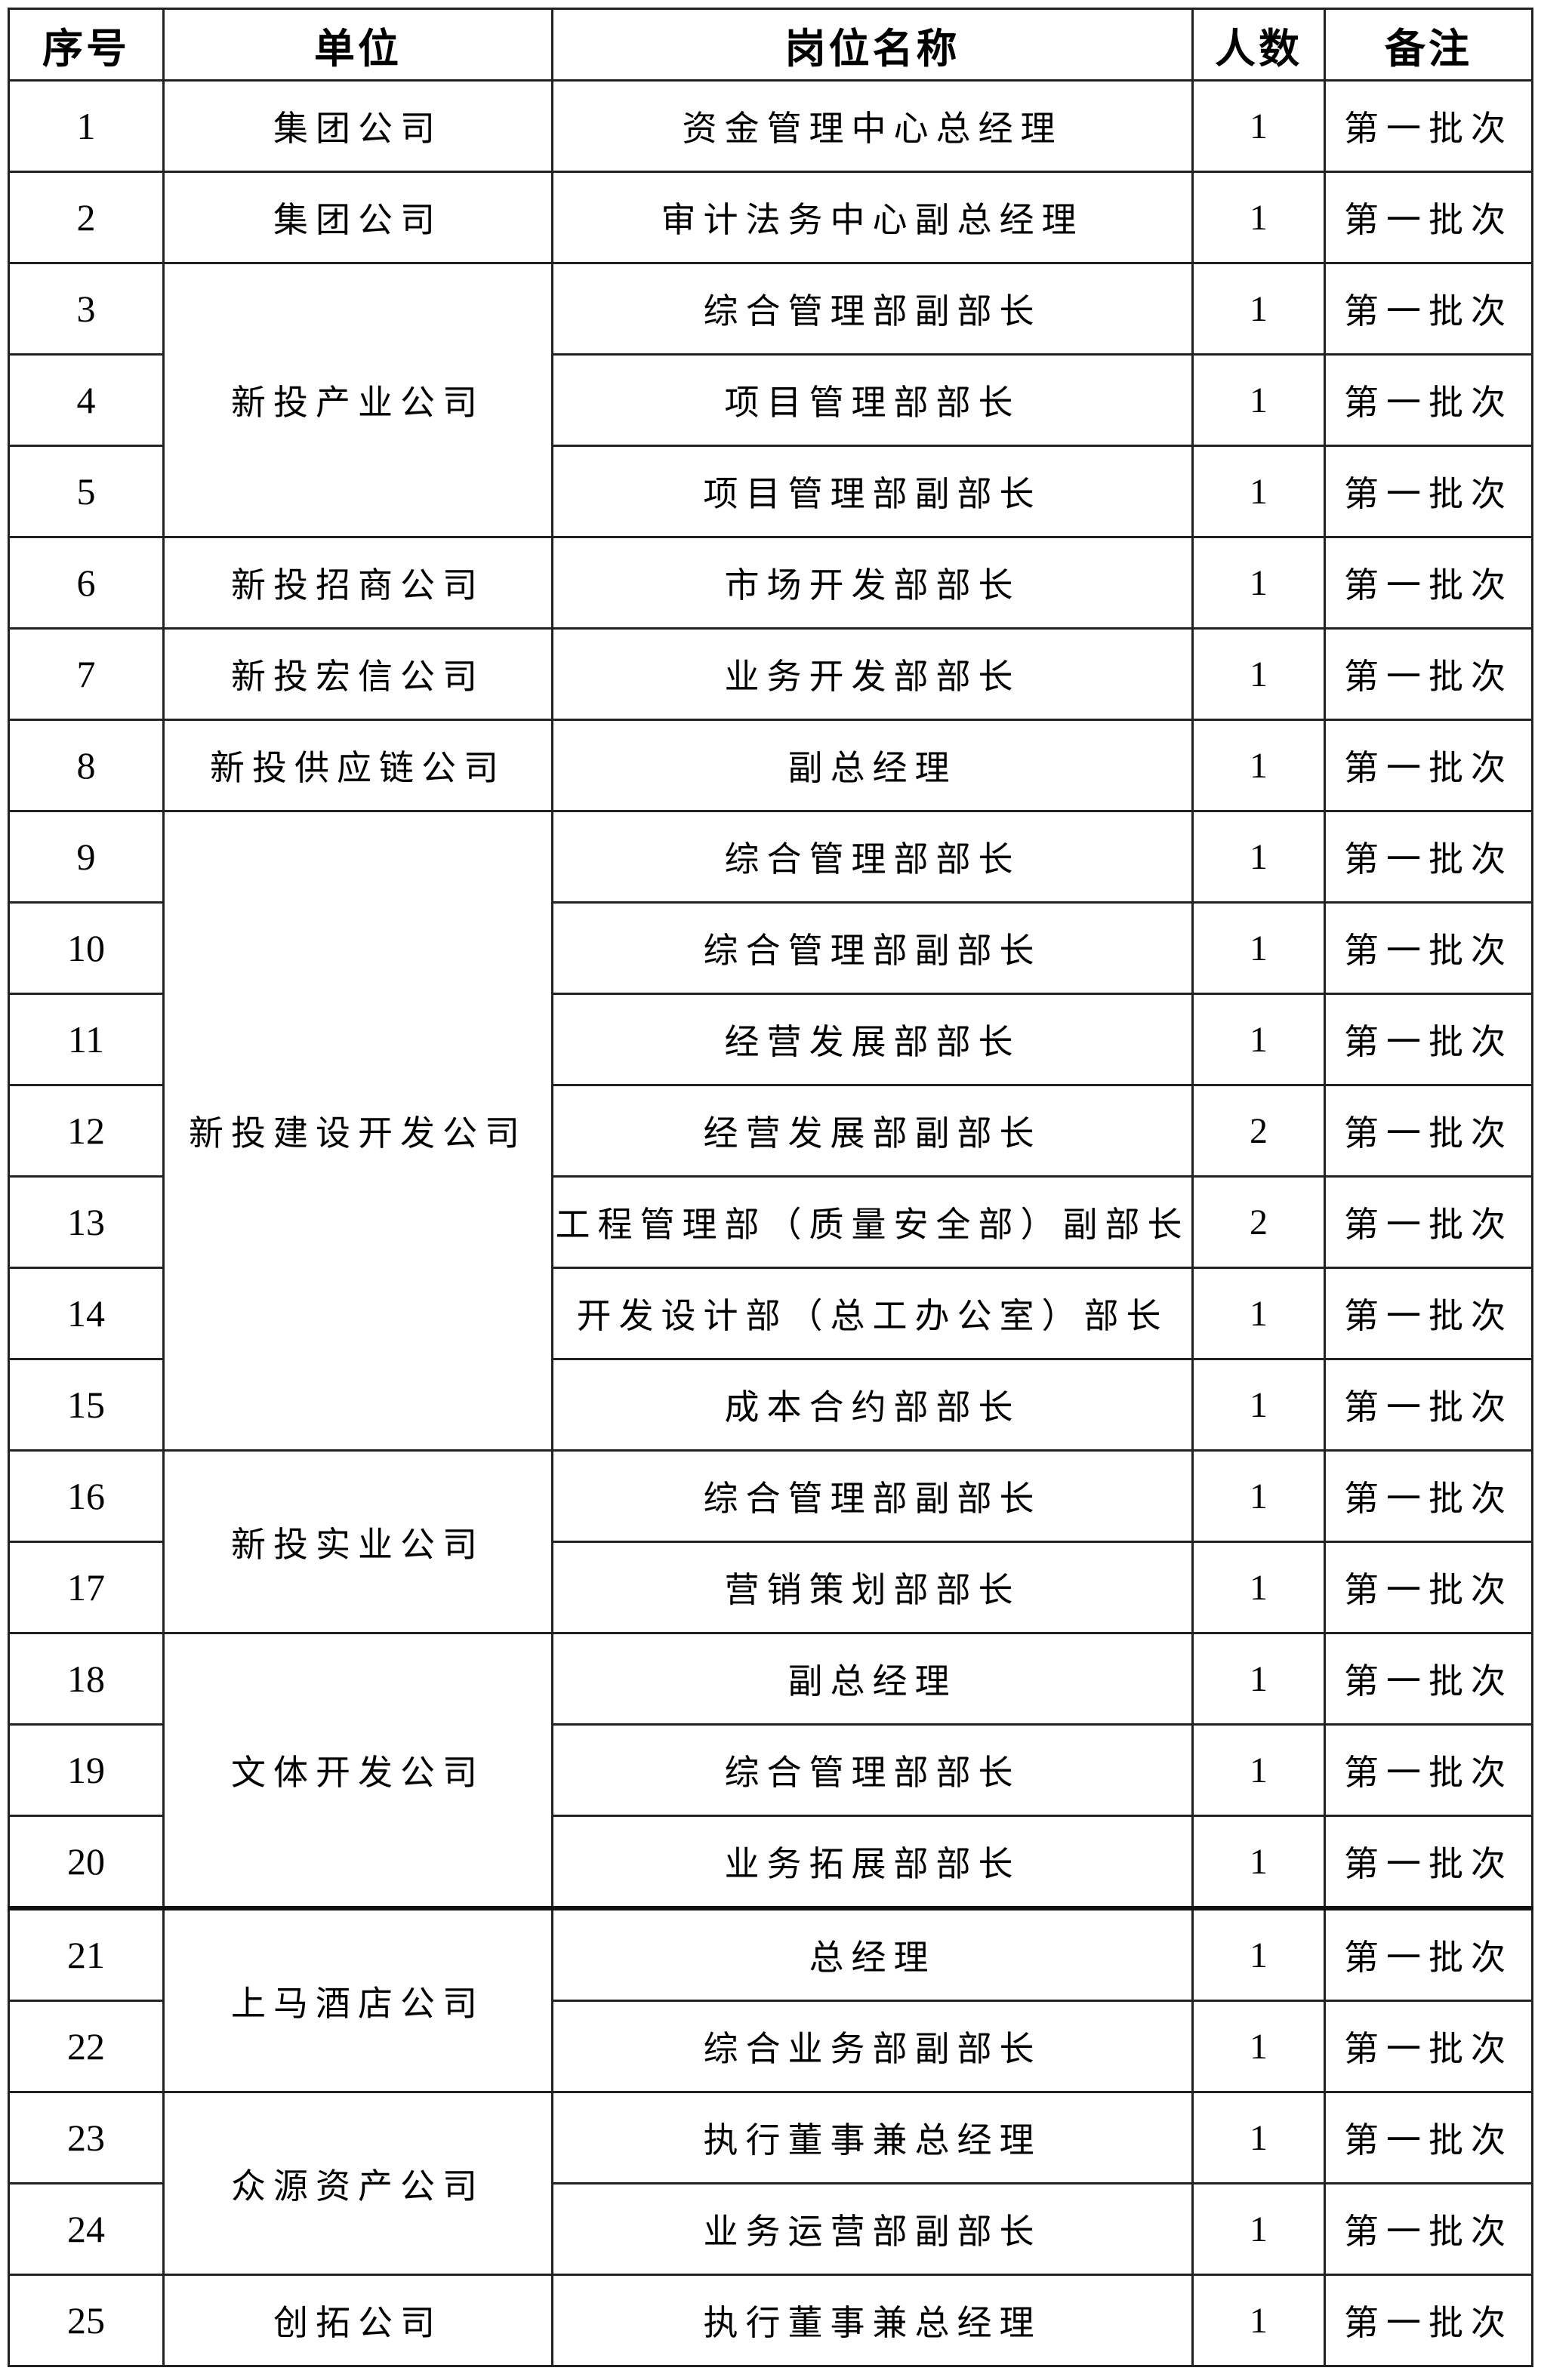 The width and height of the screenshot is (1541, 2380). I want to click on table-row: 4 项目管理部部长 1 第一批次, so click(770, 400).